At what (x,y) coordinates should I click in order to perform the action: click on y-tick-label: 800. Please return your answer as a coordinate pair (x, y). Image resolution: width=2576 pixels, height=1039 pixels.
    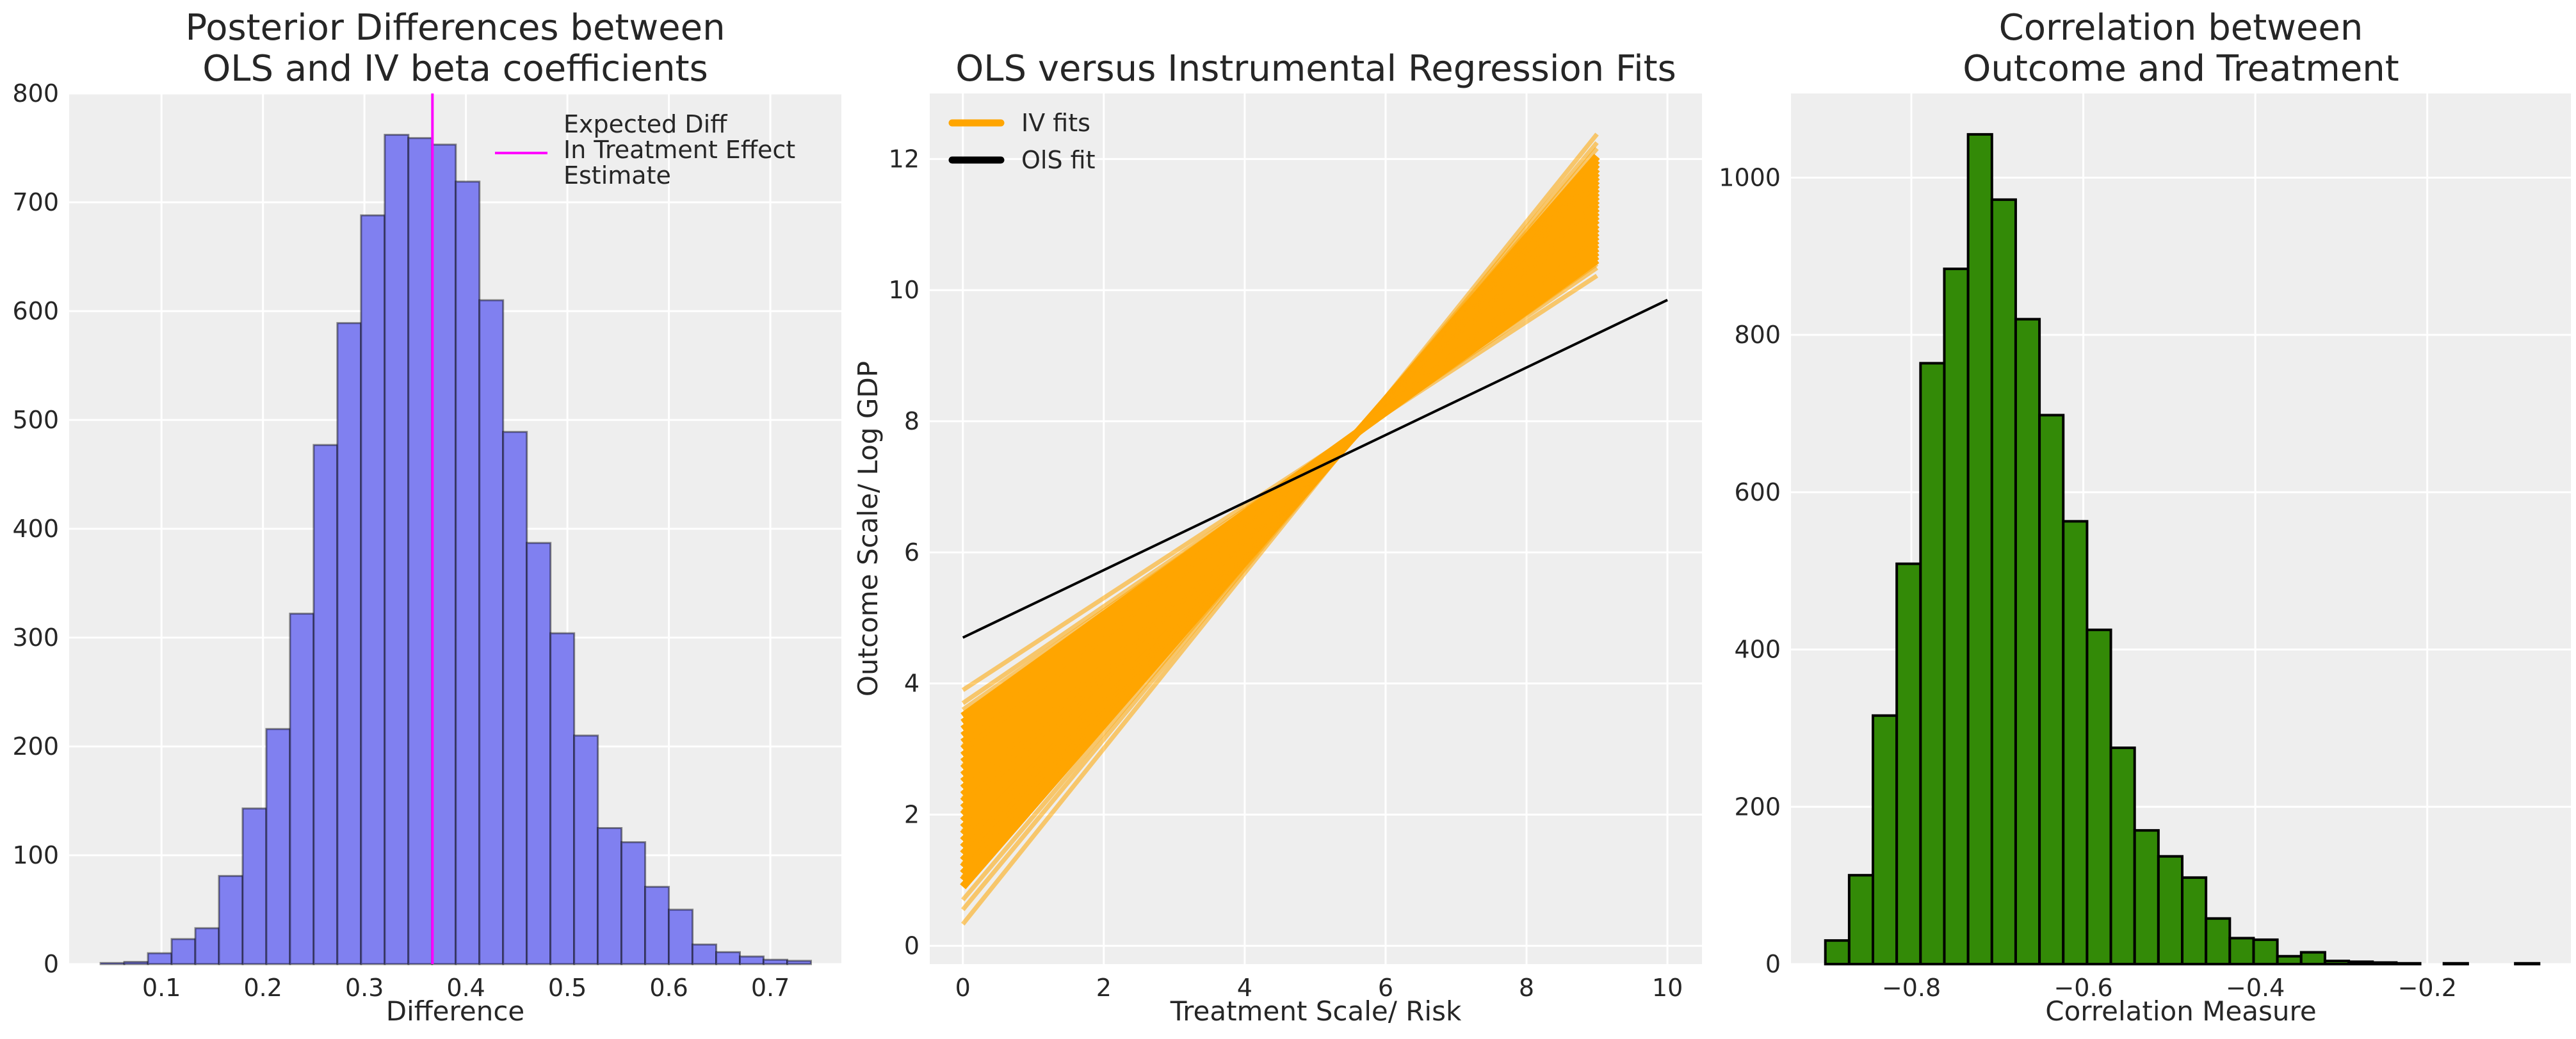
    Looking at the image, I should click on (35, 93).